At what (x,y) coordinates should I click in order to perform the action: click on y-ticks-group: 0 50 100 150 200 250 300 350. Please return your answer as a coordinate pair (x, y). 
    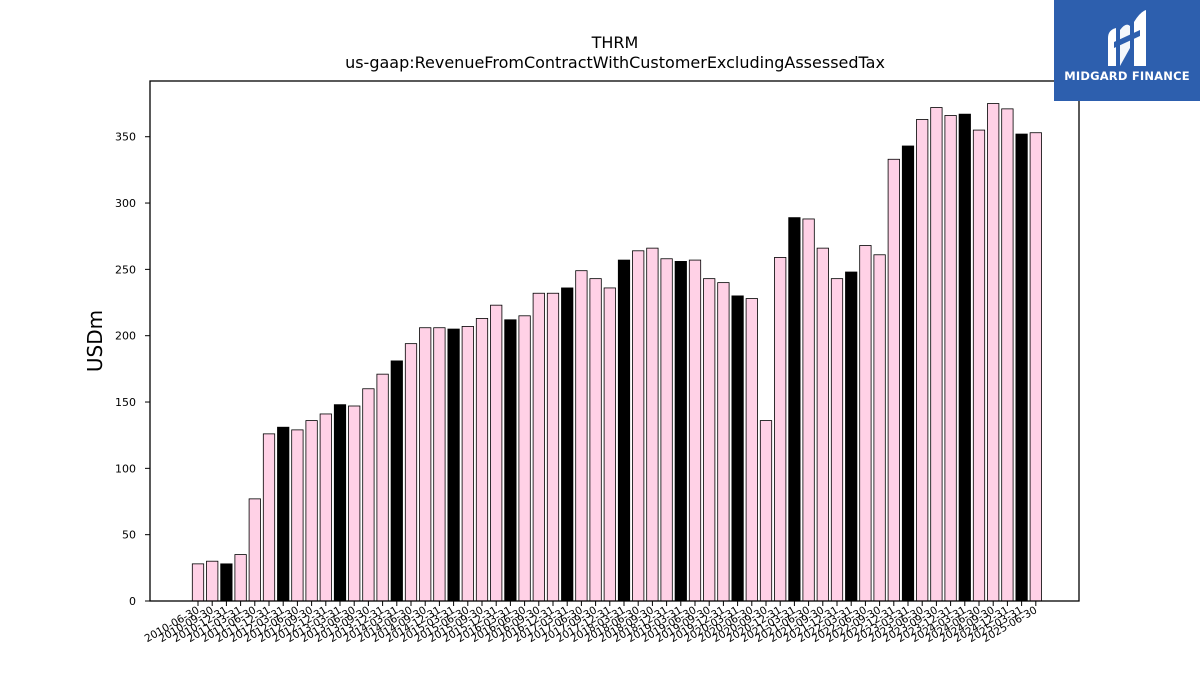
    Looking at the image, I should click on (132, 369).